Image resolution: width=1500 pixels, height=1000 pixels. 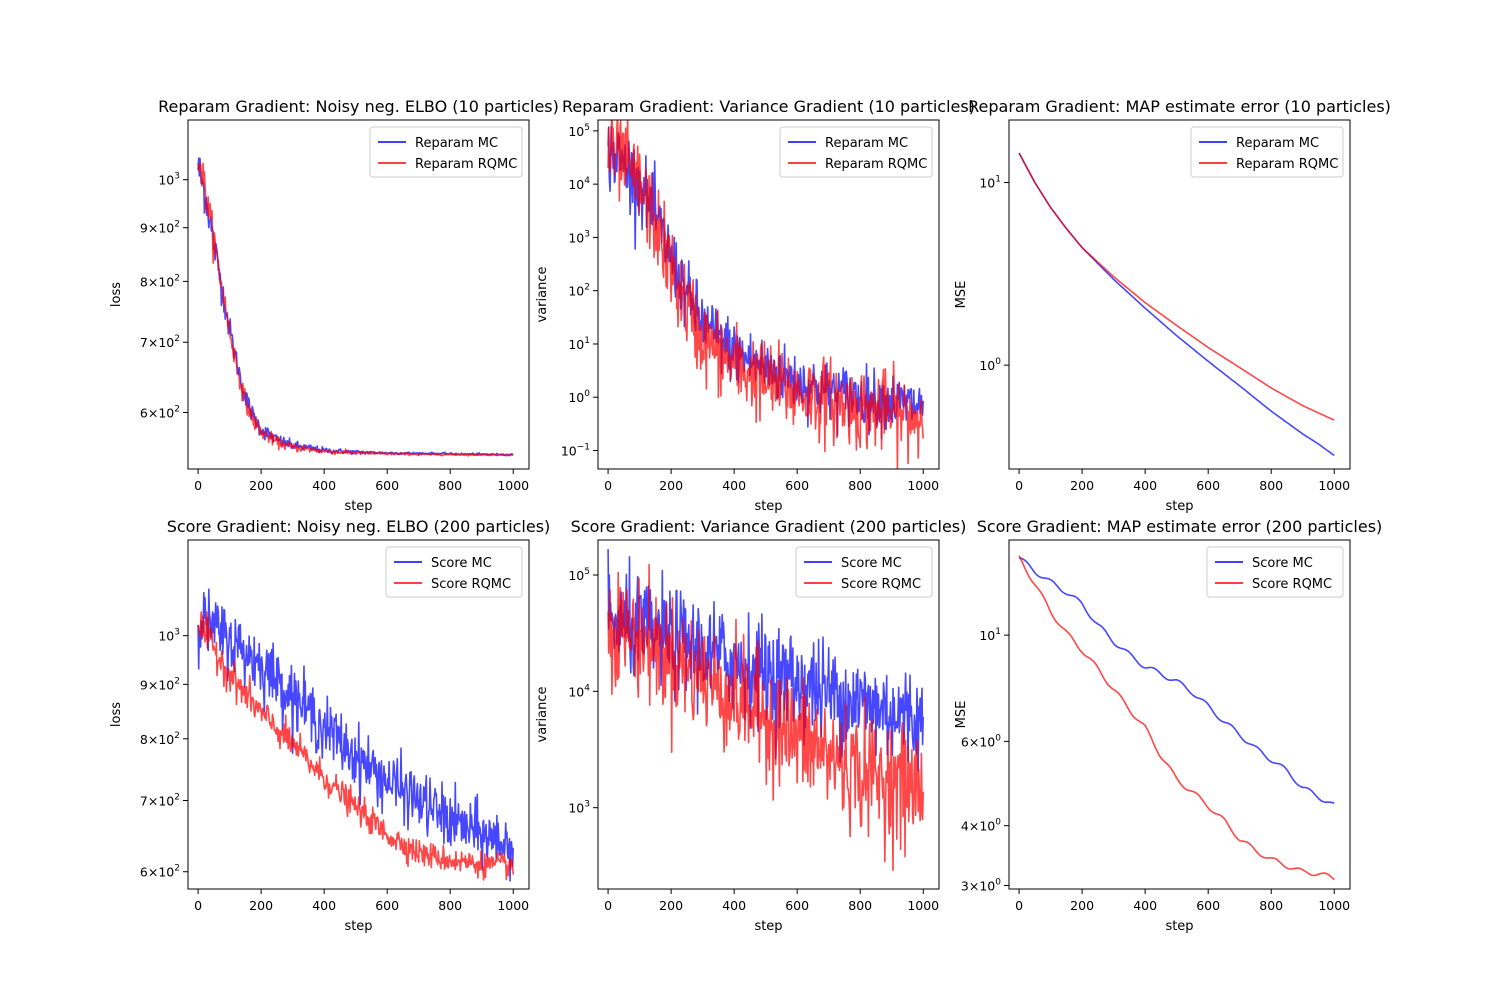 I want to click on y-tick-label: 7×102, so click(x=160, y=342).